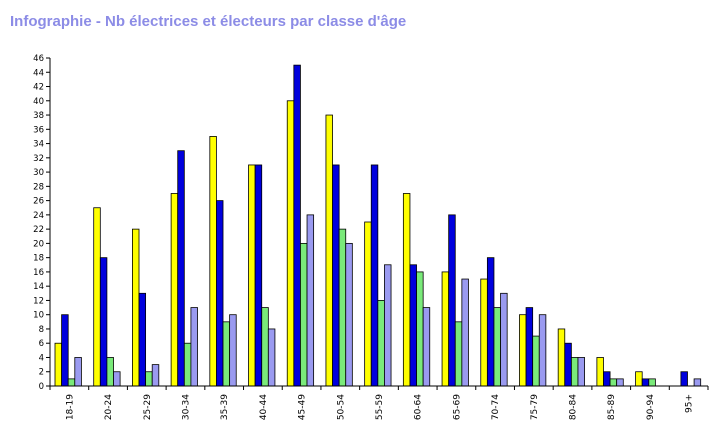 This screenshot has width=728, height=429. Describe the element at coordinates (70, 407) in the screenshot. I see `x-tick-label: 18-19` at that location.